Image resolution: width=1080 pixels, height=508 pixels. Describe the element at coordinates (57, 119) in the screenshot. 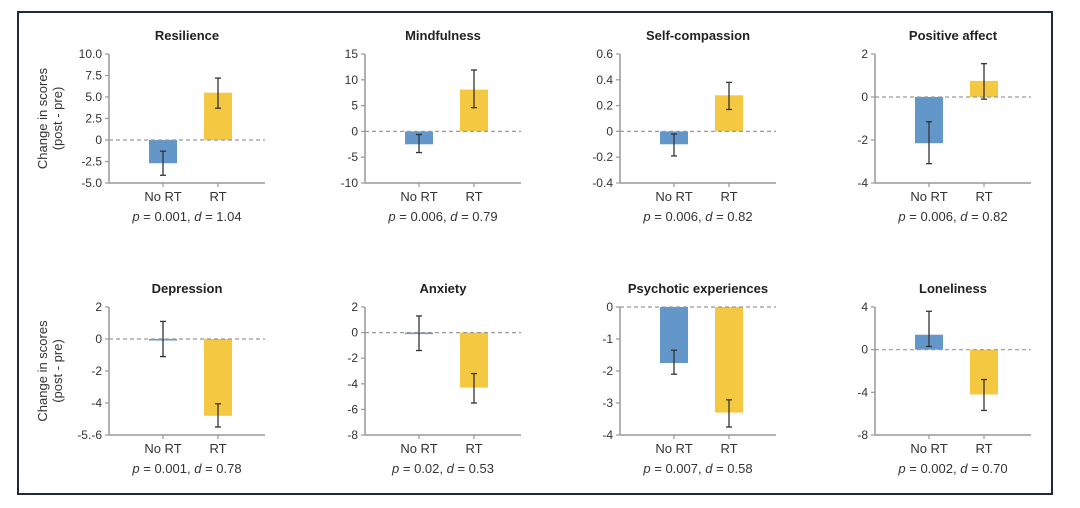

I see `y-axis-label-line: (post - pre)` at that location.